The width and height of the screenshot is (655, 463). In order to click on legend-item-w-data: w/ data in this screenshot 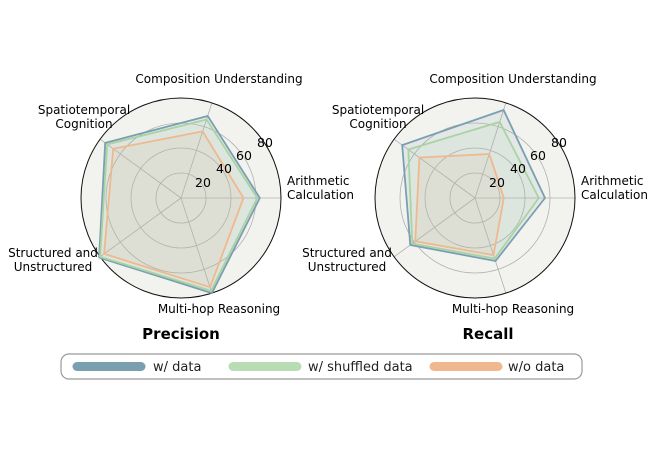, I will do `click(136, 367)`.